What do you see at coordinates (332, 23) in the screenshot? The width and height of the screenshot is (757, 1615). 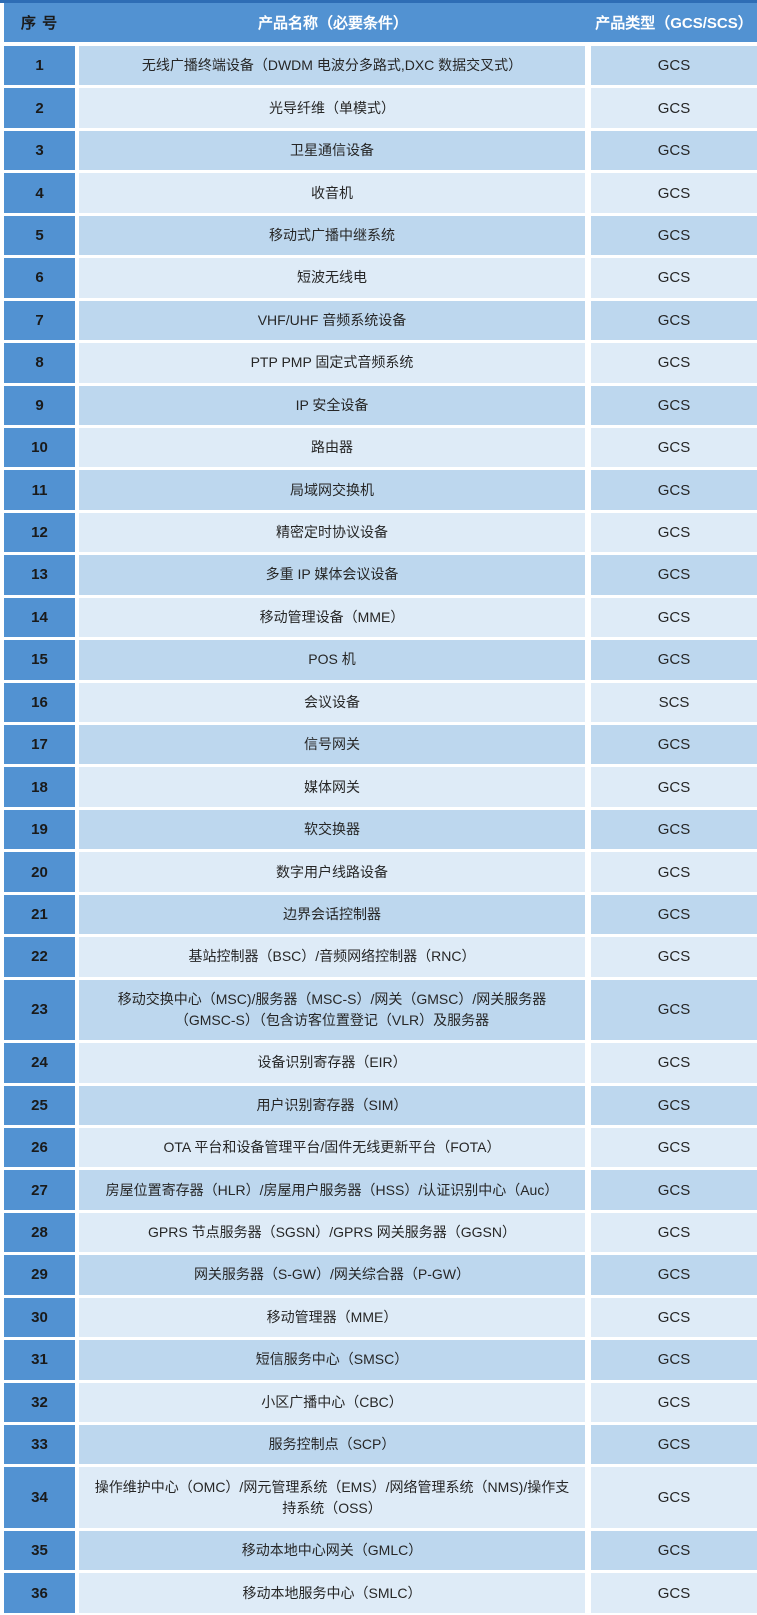 I see `header-product-name: 产品名称（必要条件）` at bounding box center [332, 23].